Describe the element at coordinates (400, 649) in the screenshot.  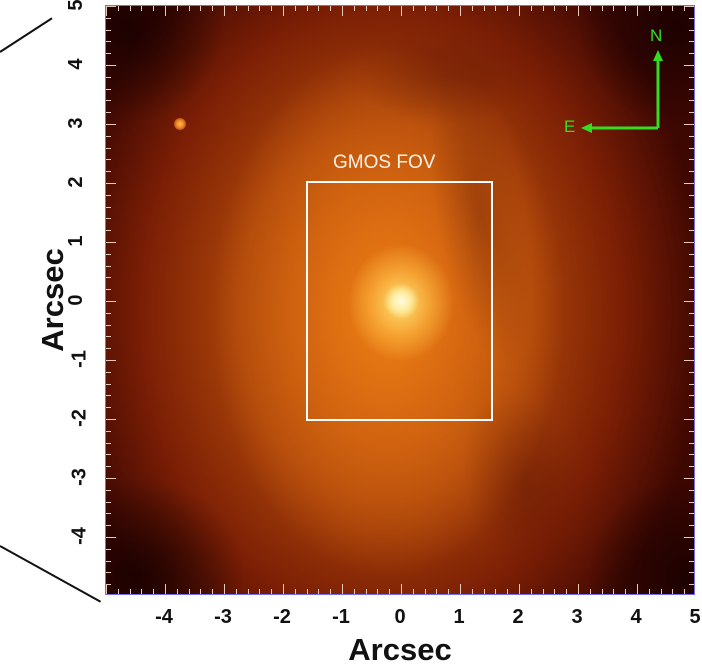
I see `x-axis-label: Arcsec` at that location.